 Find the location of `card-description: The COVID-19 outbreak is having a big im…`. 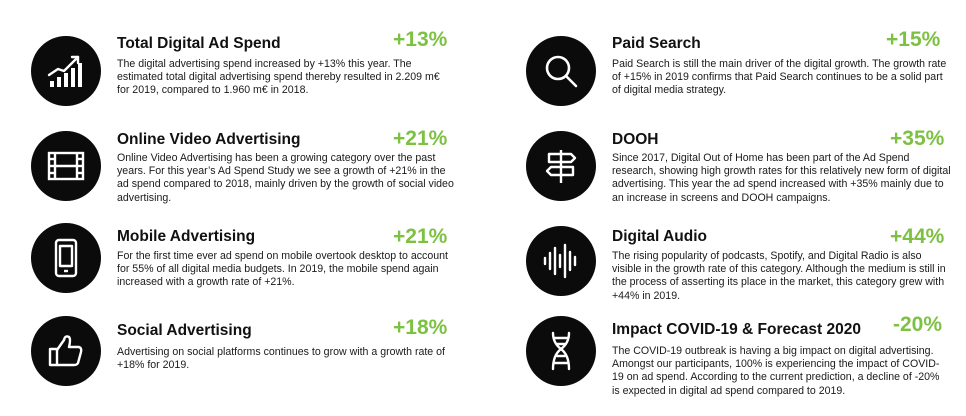

card-description: The COVID-19 outbreak is having a big im… is located at coordinates (776, 371).